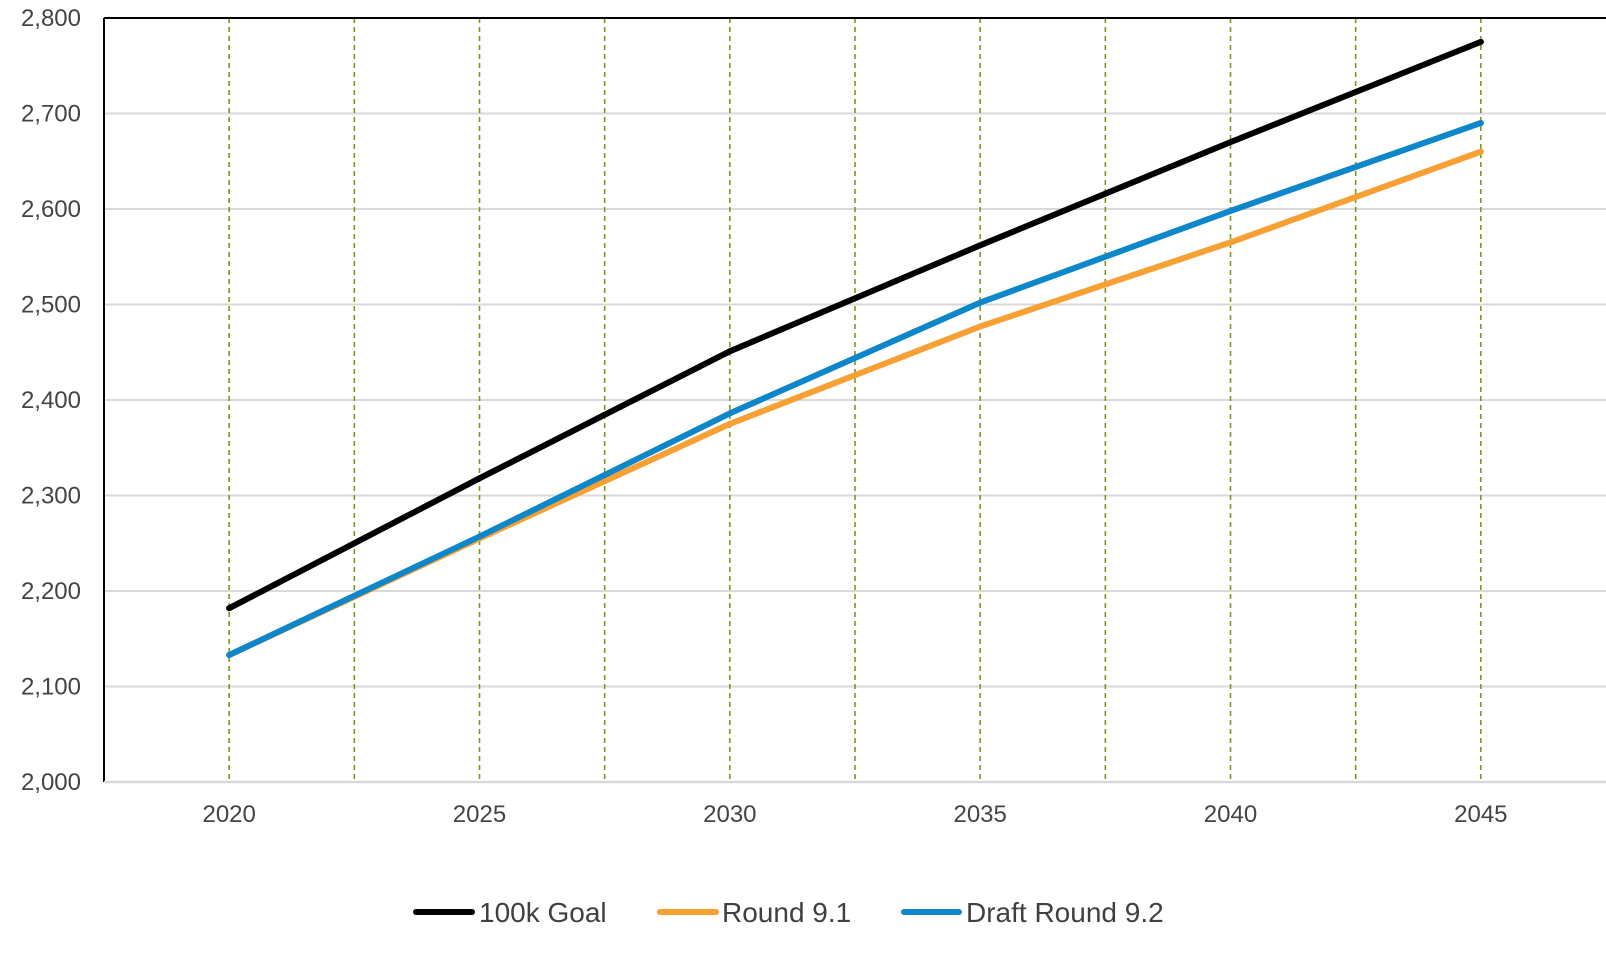 This screenshot has width=1606, height=953. What do you see at coordinates (51, 687) in the screenshot?
I see `y-tick-label: 2,100` at bounding box center [51, 687].